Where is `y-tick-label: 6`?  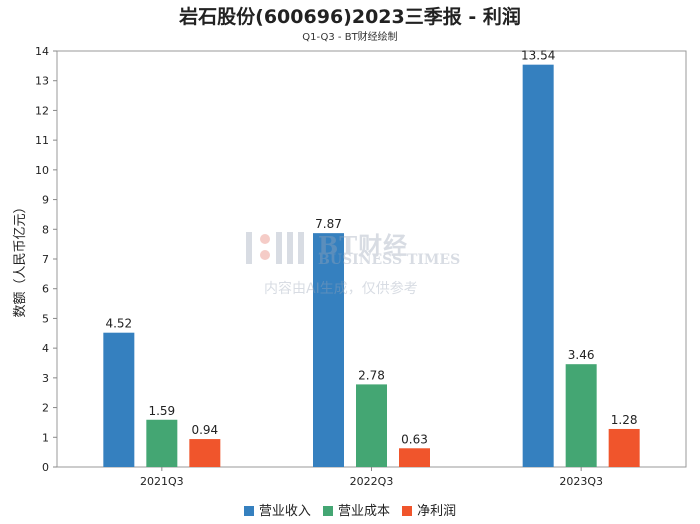 y-tick-label: 6 is located at coordinates (45, 289).